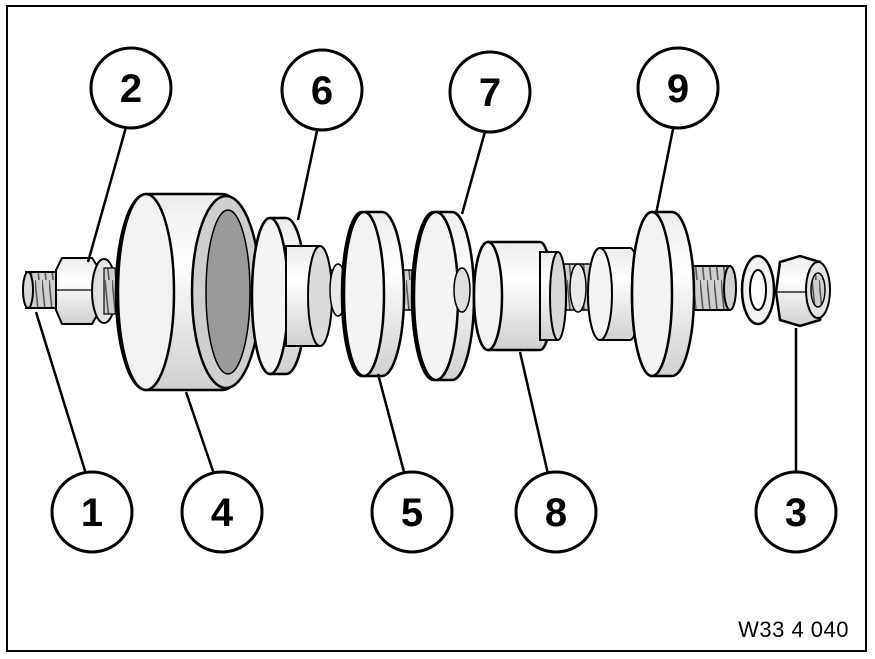 The image size is (875, 659). I want to click on callout-1: 1, so click(92, 512).